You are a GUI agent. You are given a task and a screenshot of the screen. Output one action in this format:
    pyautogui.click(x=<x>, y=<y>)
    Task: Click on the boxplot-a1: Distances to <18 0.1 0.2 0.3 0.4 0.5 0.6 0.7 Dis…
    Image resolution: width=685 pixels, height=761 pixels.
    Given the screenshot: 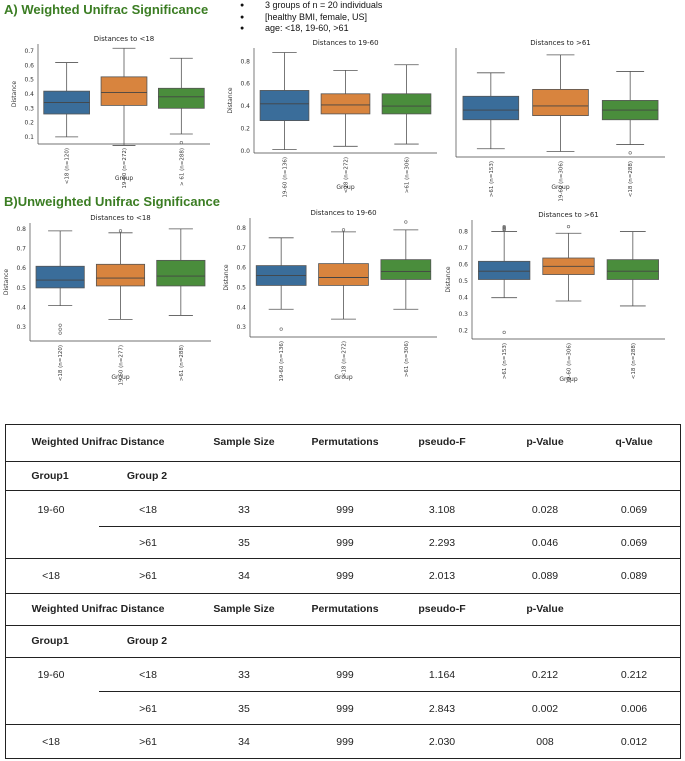 What is the action you would take?
    pyautogui.click(x=110, y=112)
    